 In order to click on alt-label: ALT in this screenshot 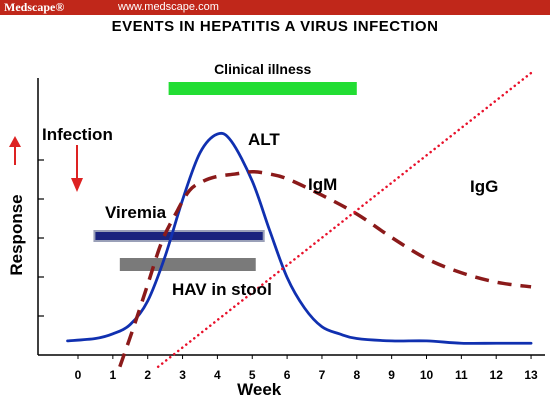, I will do `click(264, 139)`.